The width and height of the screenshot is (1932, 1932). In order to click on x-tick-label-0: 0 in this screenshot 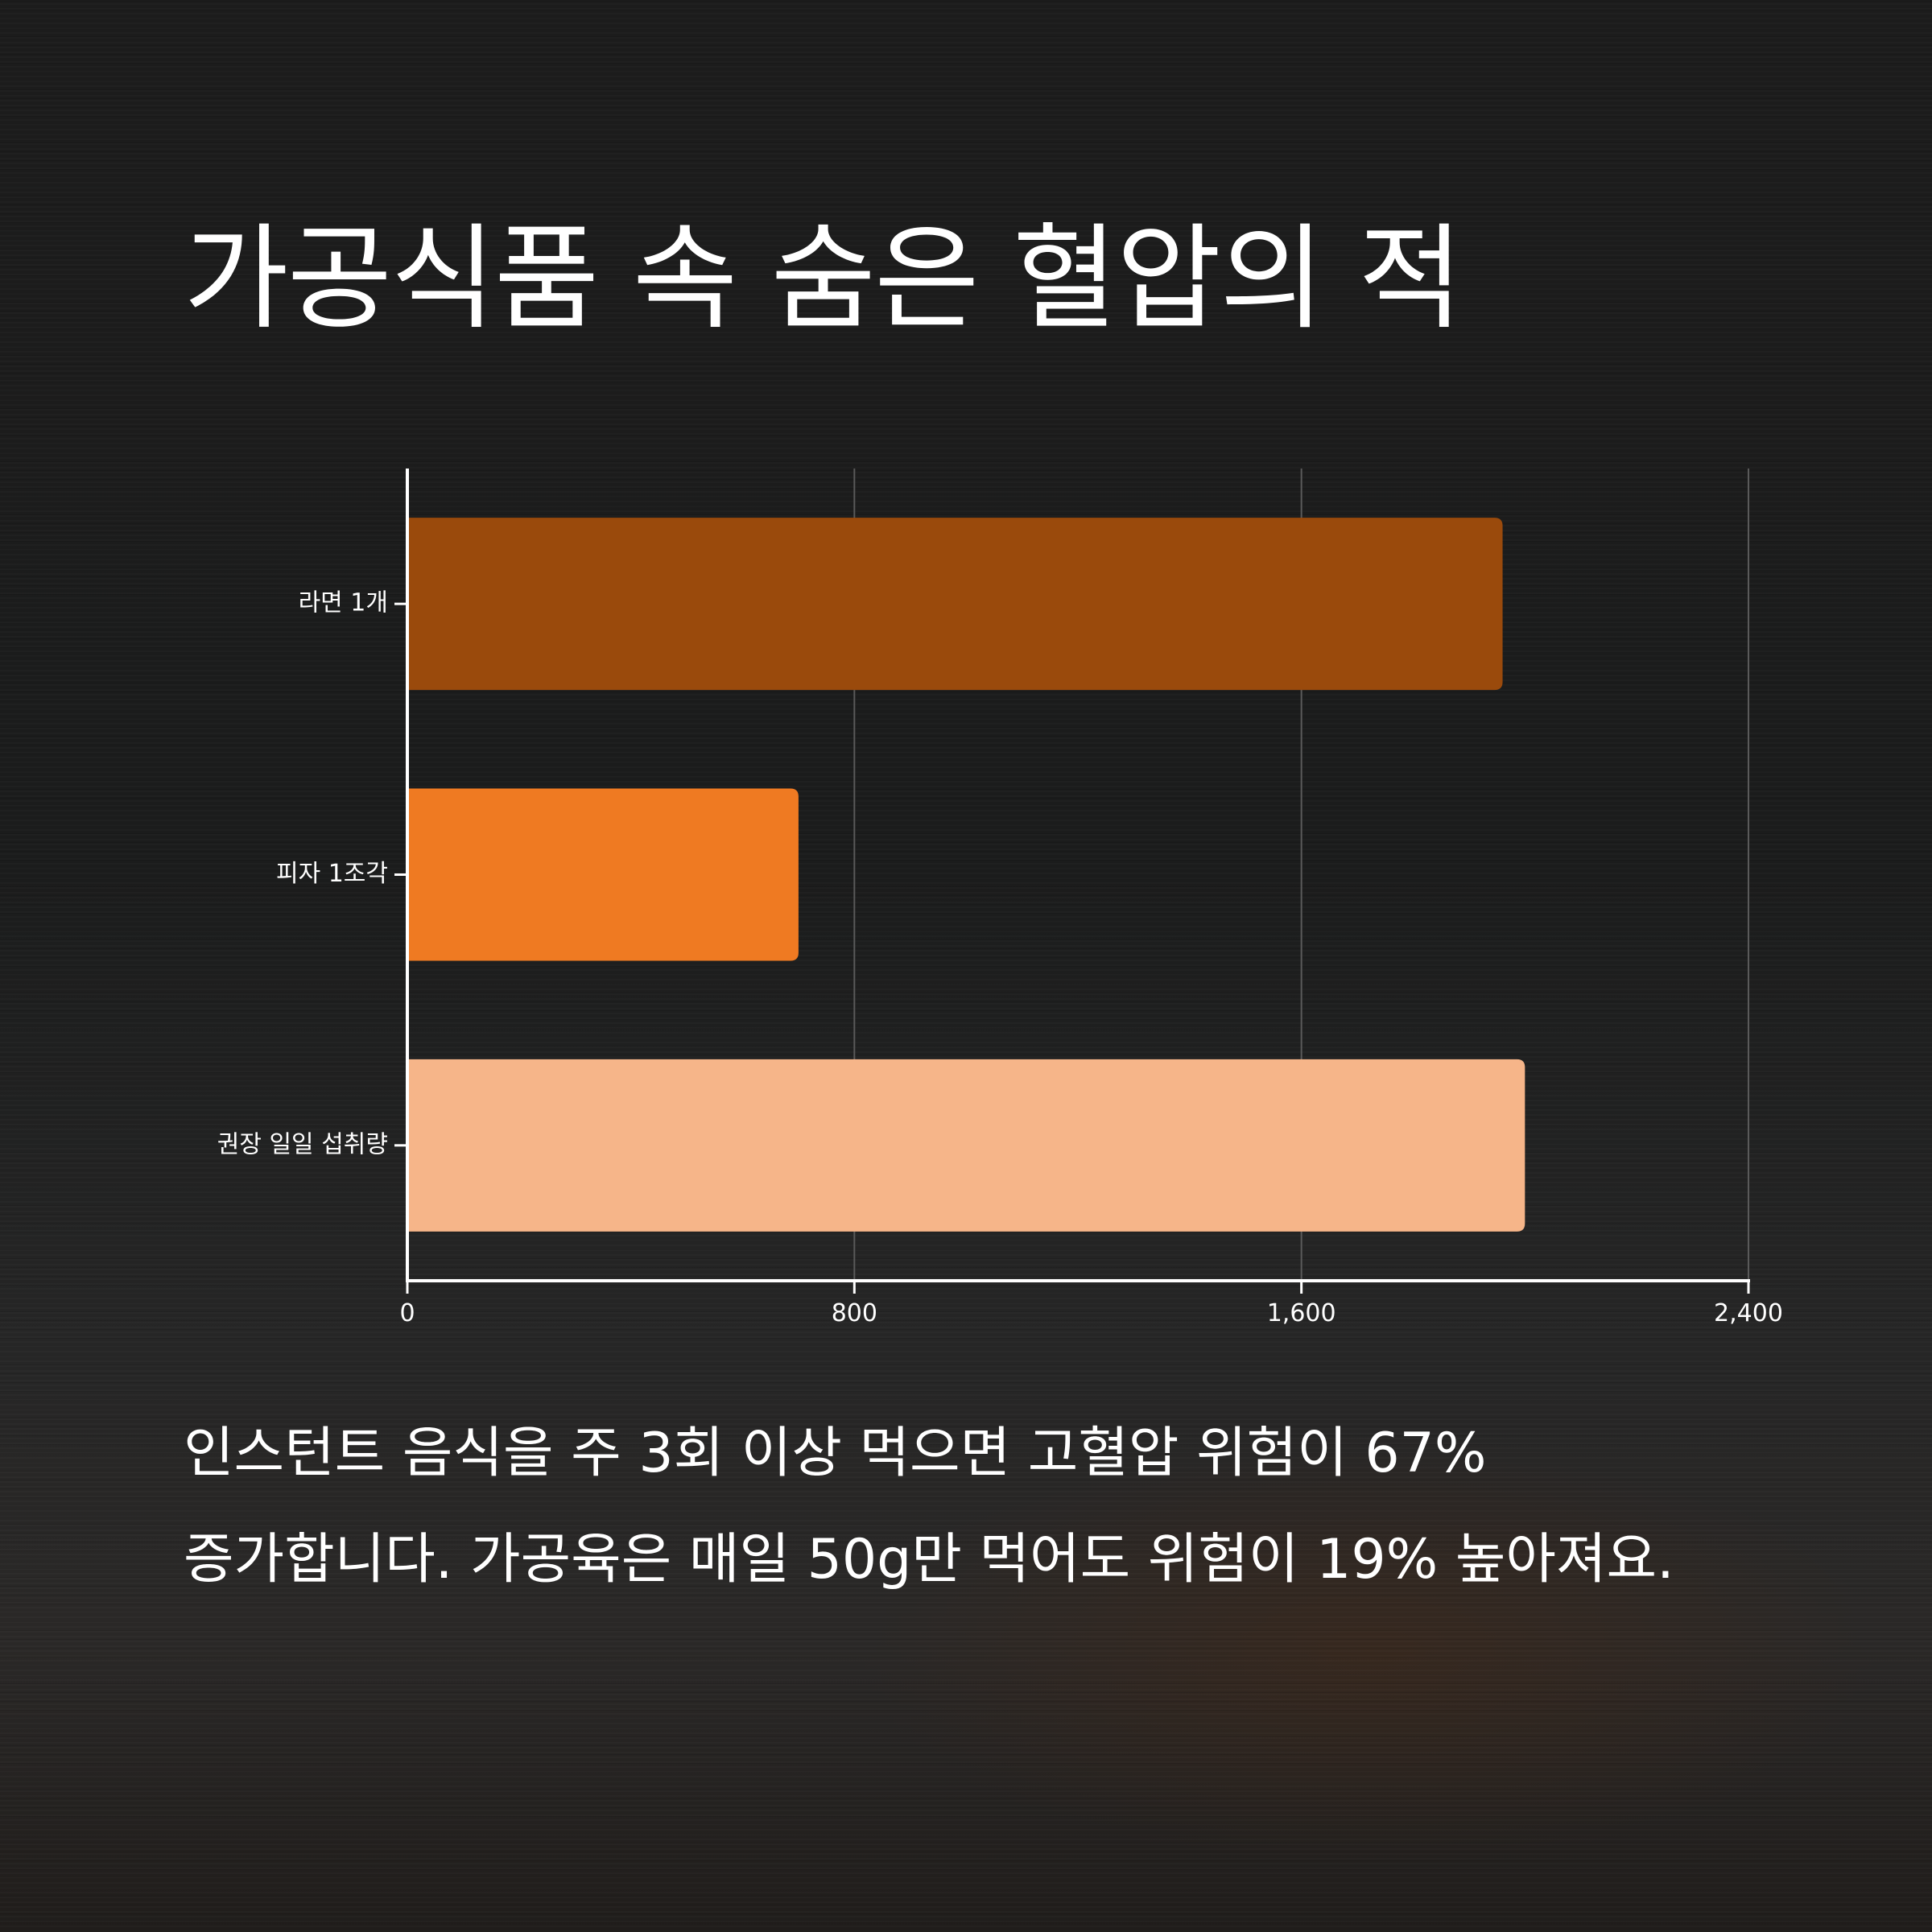, I will do `click(407, 1313)`.